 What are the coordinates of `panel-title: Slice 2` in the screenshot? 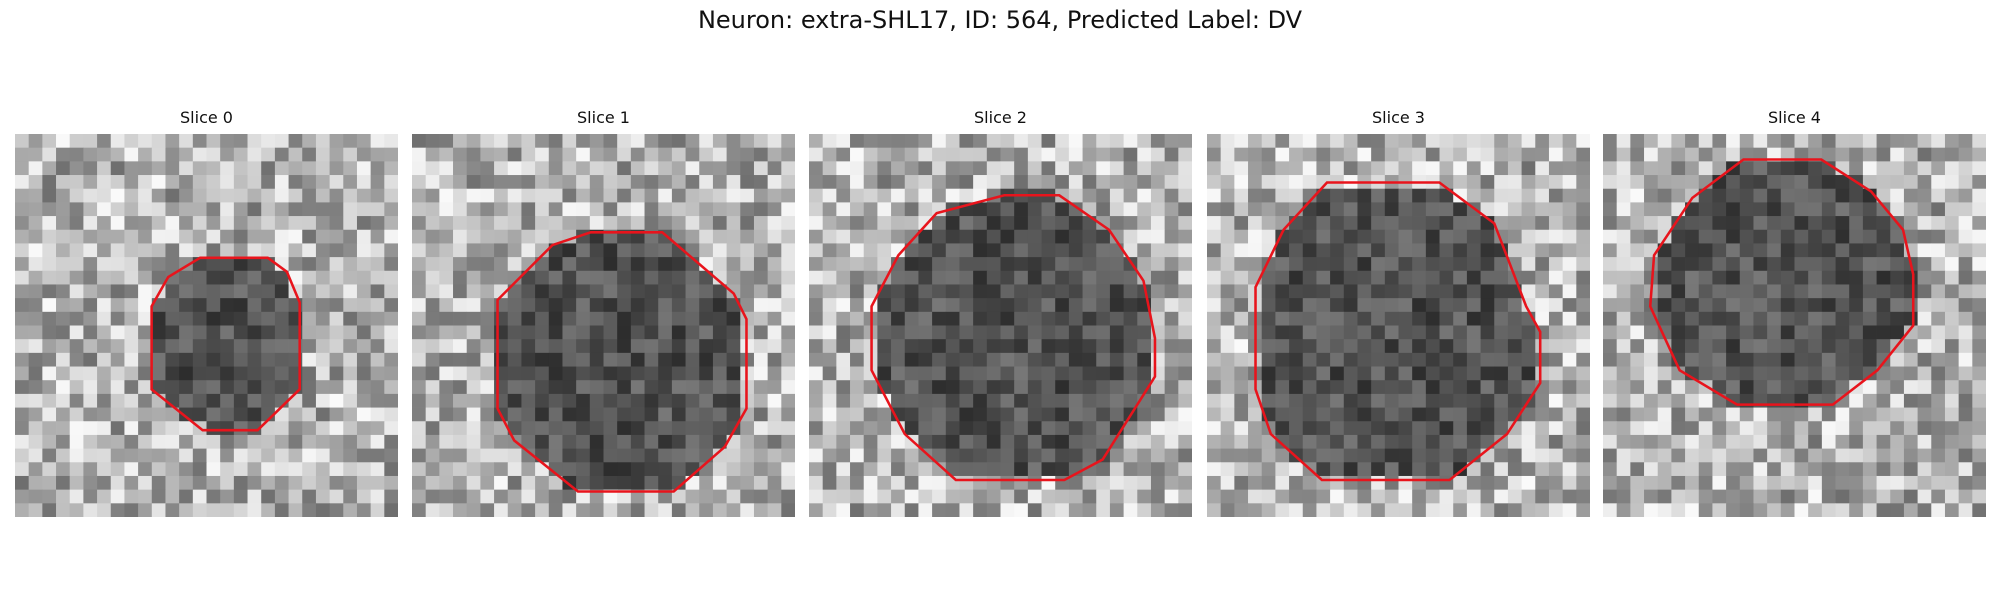 It's located at (1000, 117).